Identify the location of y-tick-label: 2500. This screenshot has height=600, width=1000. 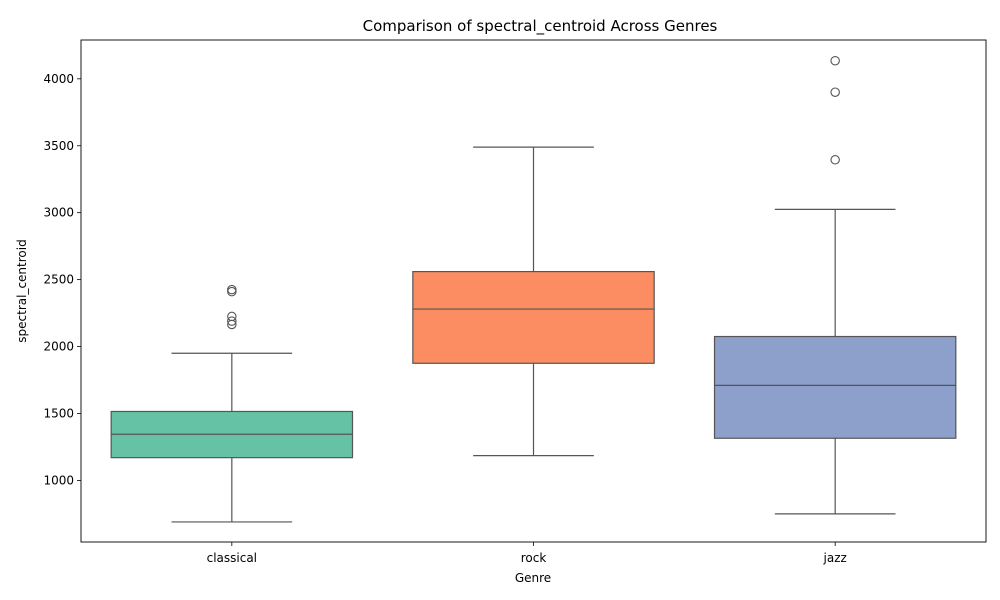
(58, 280).